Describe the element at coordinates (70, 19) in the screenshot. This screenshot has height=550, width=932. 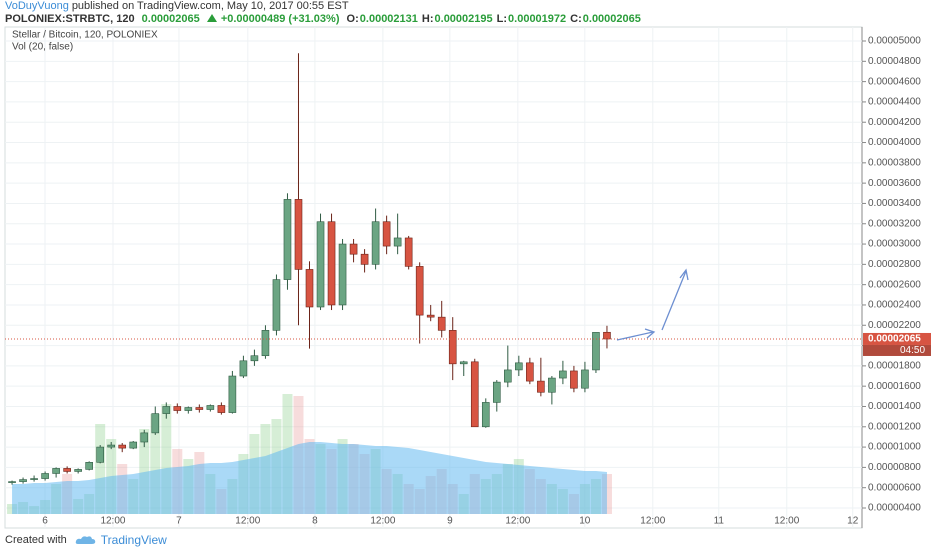
I see `symbol: POLONIEX:STRBTC, 120` at that location.